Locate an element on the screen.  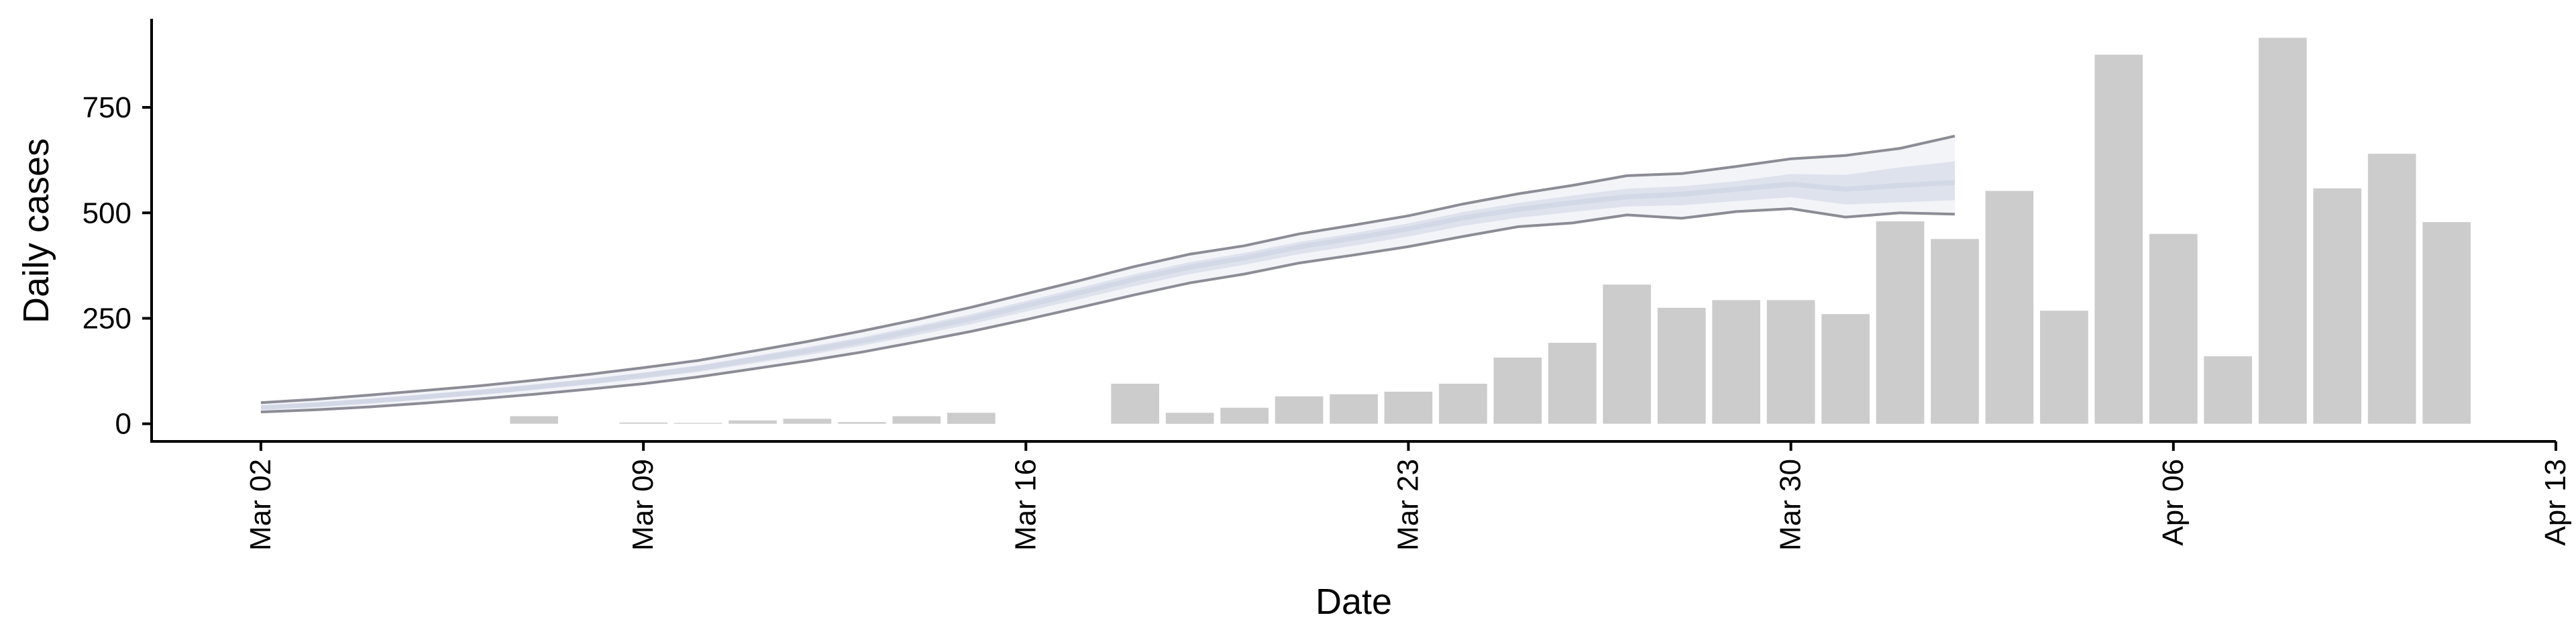
x-tick-label-0: Mar 02 is located at coordinates (260, 505).